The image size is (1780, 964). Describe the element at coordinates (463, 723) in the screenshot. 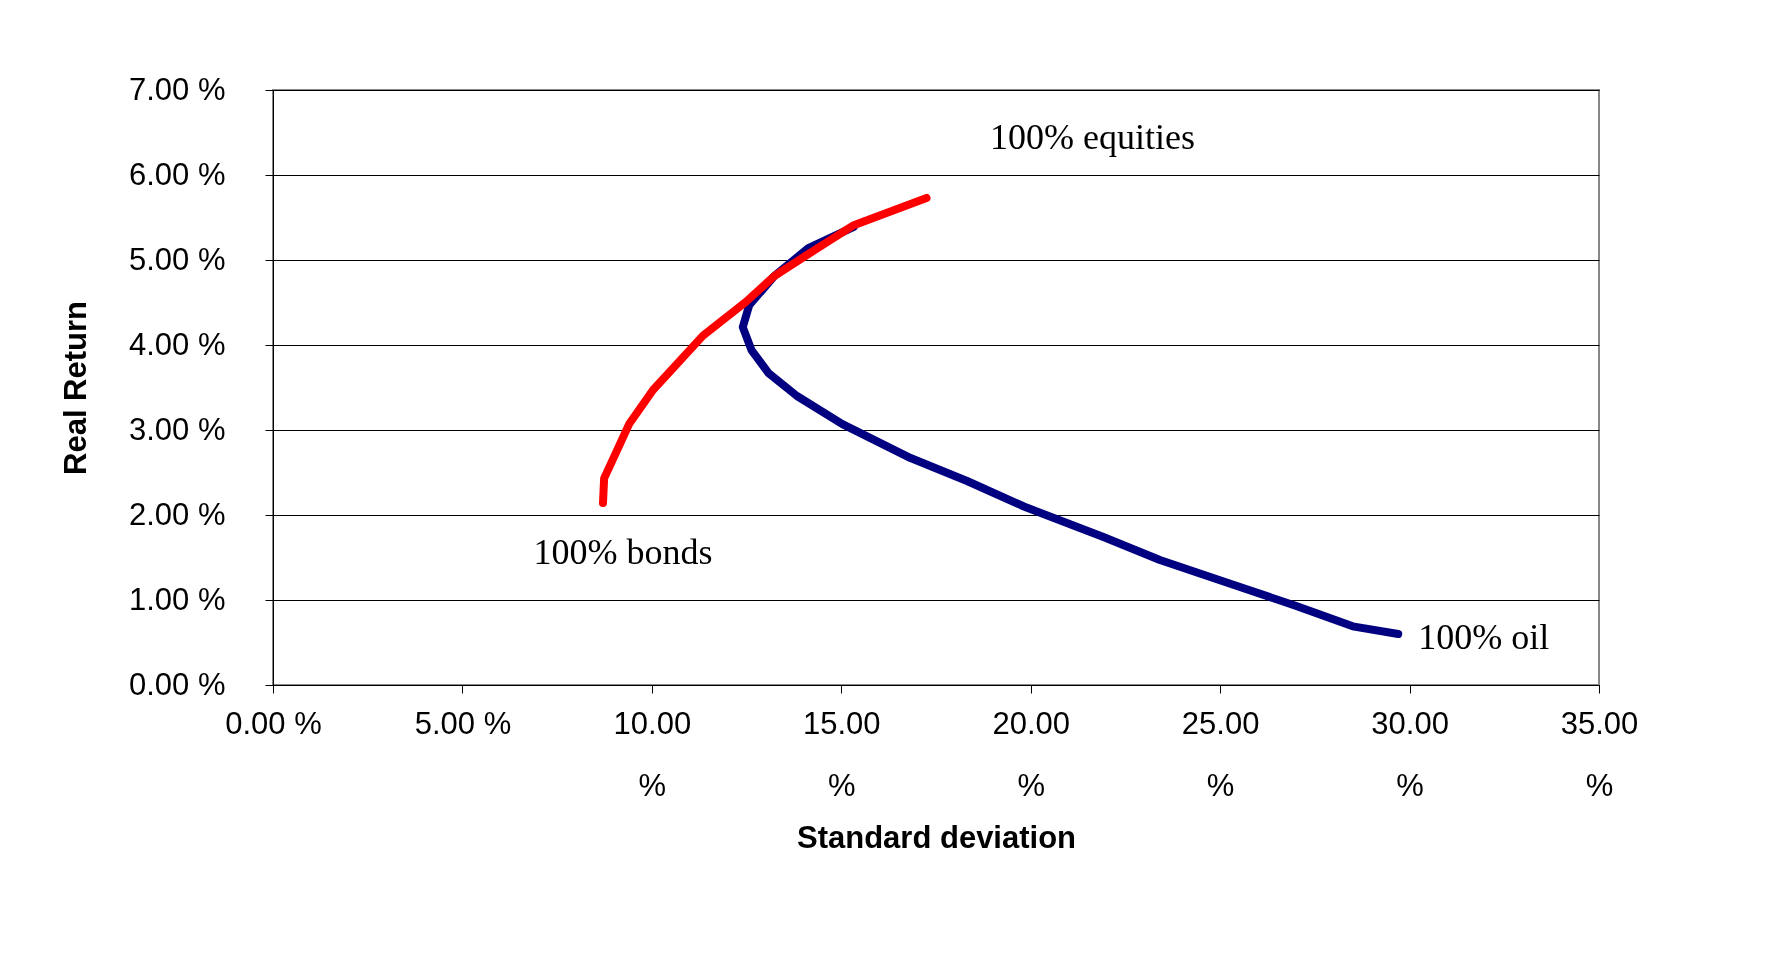

I see `x-tick-label: 5.00 %` at that location.